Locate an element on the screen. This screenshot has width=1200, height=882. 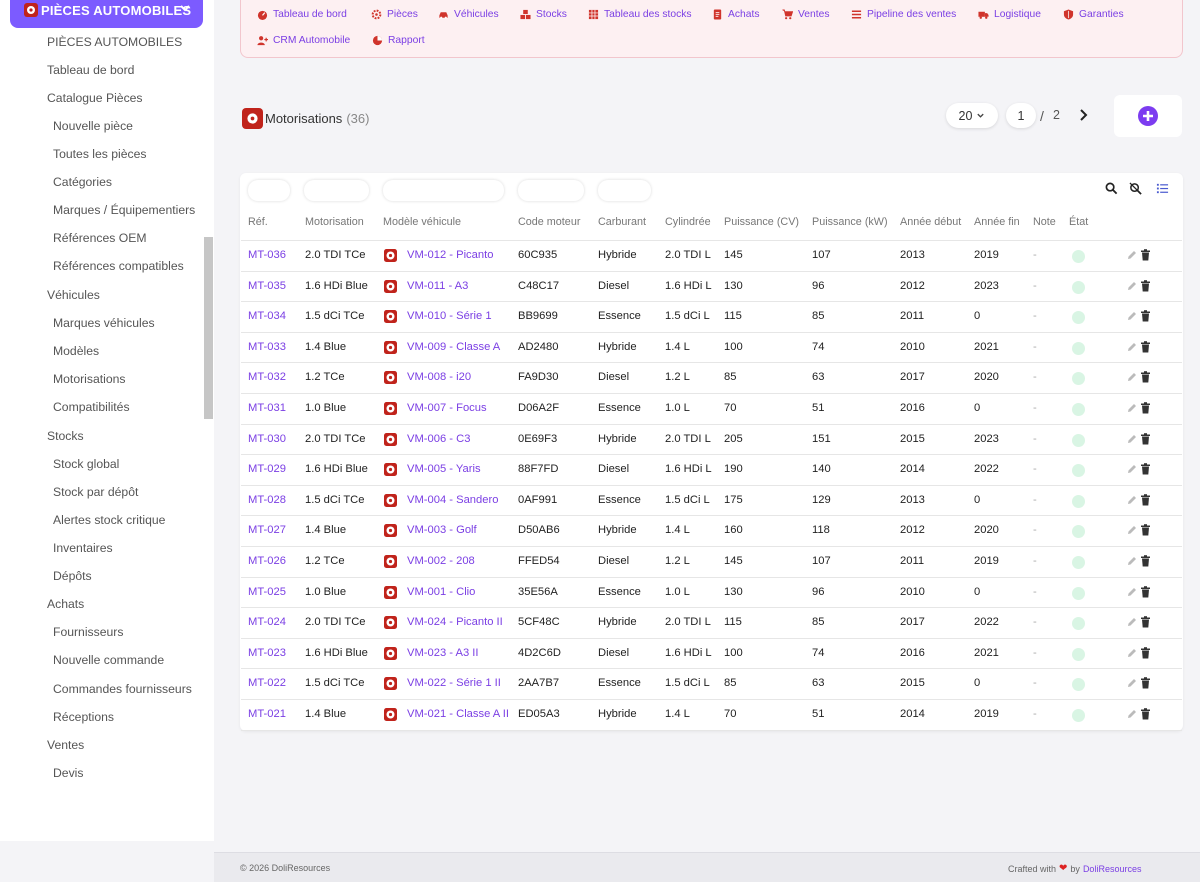
brand-link: DoliResources is located at coordinates (1112, 868).